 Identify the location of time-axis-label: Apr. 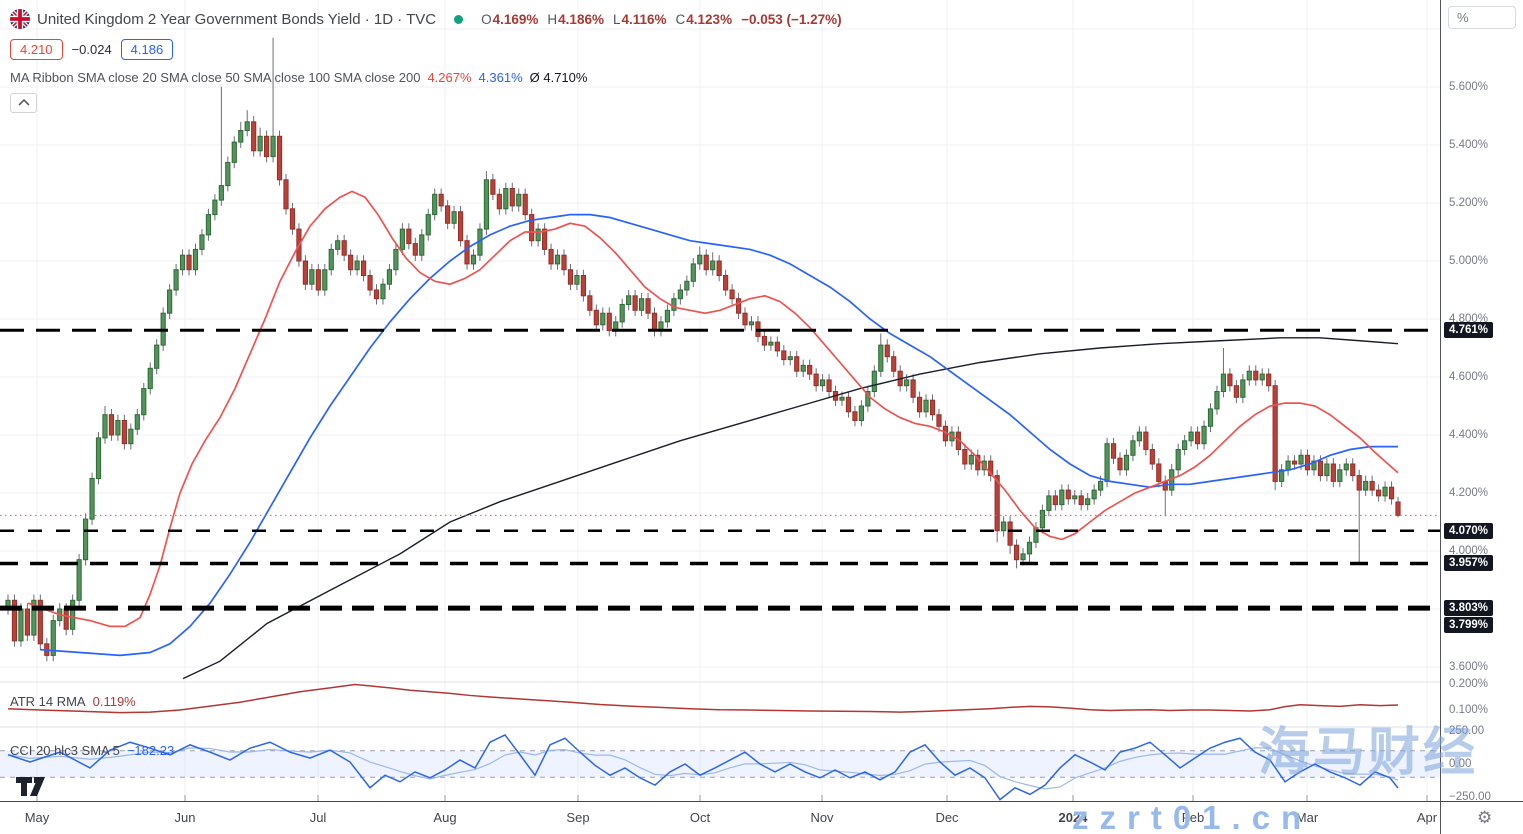
(1427, 817).